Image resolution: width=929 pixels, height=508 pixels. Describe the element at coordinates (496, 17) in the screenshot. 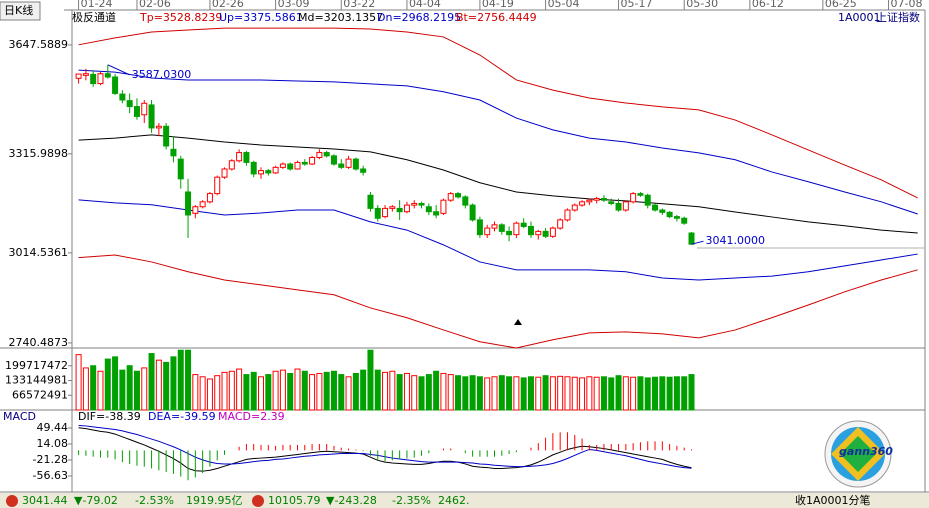

I see `legend-entry: Bt=2756.4449` at that location.